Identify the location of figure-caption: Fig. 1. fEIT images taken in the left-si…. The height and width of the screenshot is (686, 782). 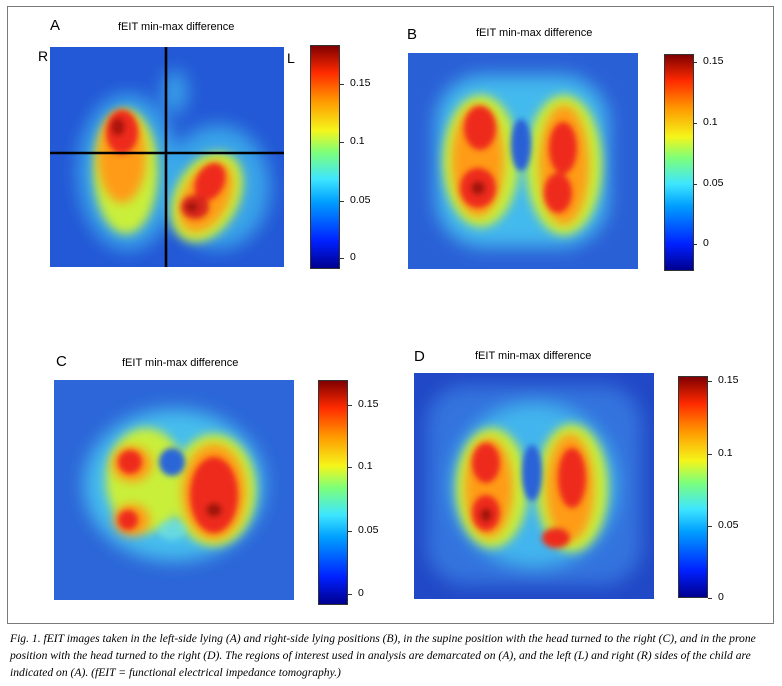
(383, 655).